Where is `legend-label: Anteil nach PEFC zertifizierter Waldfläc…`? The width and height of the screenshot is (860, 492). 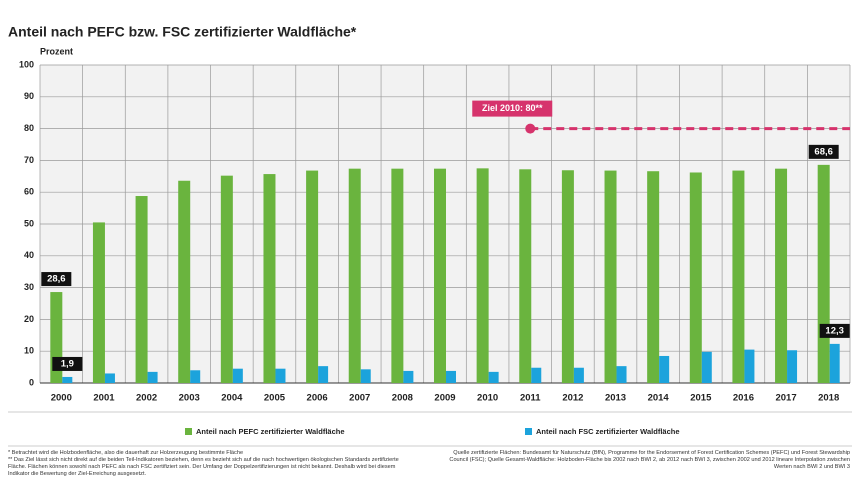
legend-label: Anteil nach PEFC zertifizierter Waldfläc… is located at coordinates (270, 431).